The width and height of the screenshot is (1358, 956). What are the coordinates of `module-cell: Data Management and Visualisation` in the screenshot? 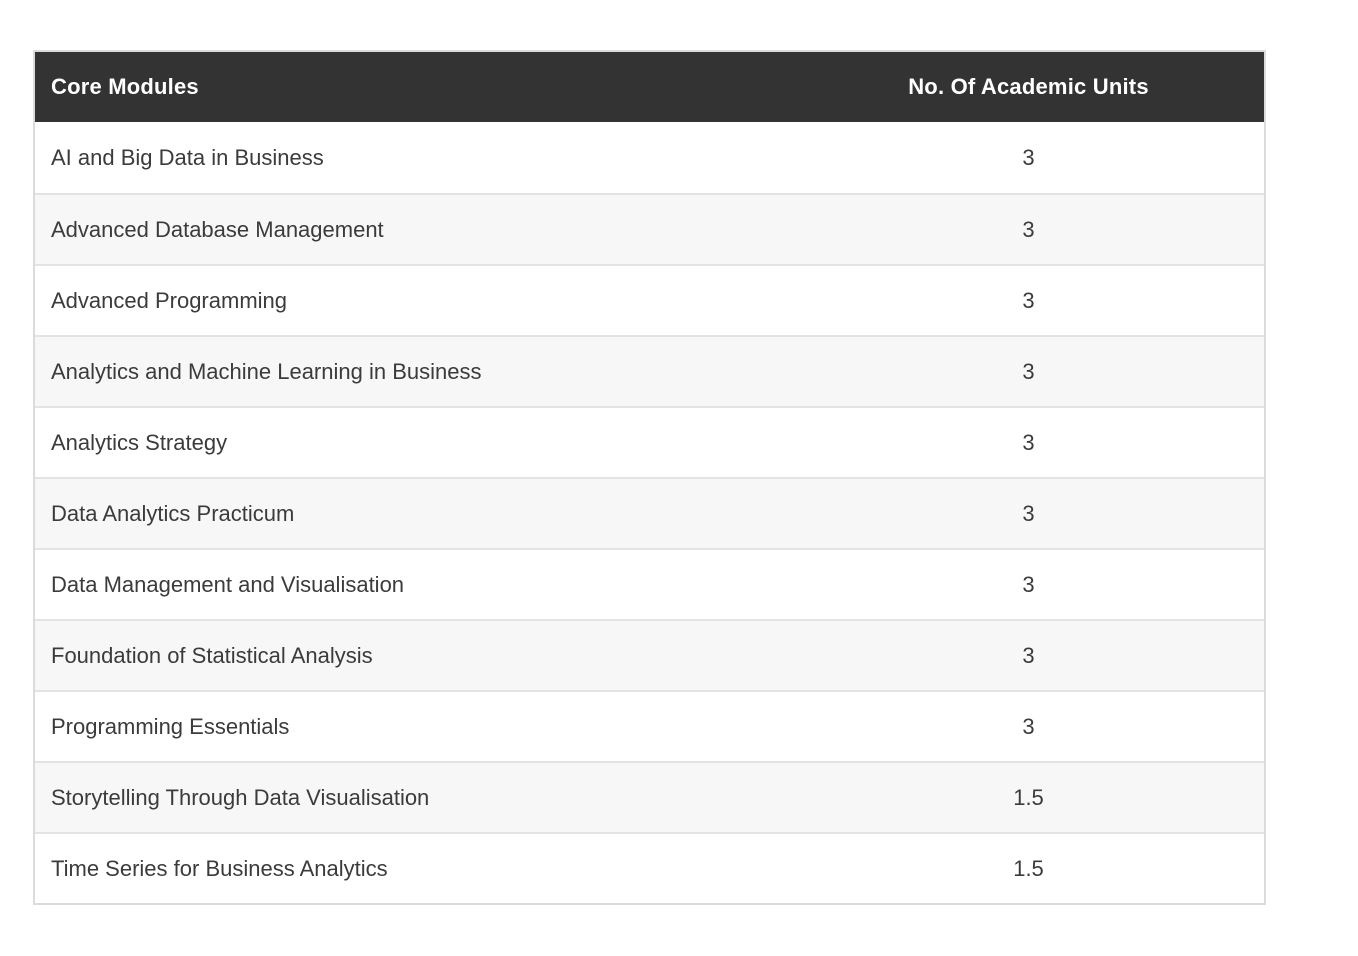 It's located at (414, 583).